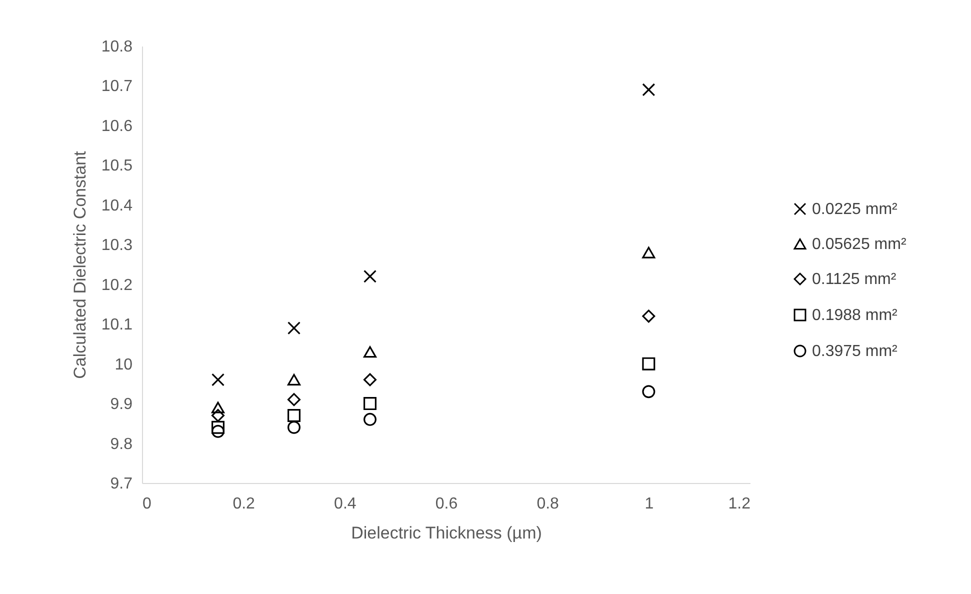 Image resolution: width=971 pixels, height=594 pixels. I want to click on y-tick-label: 10.7, so click(117, 87).